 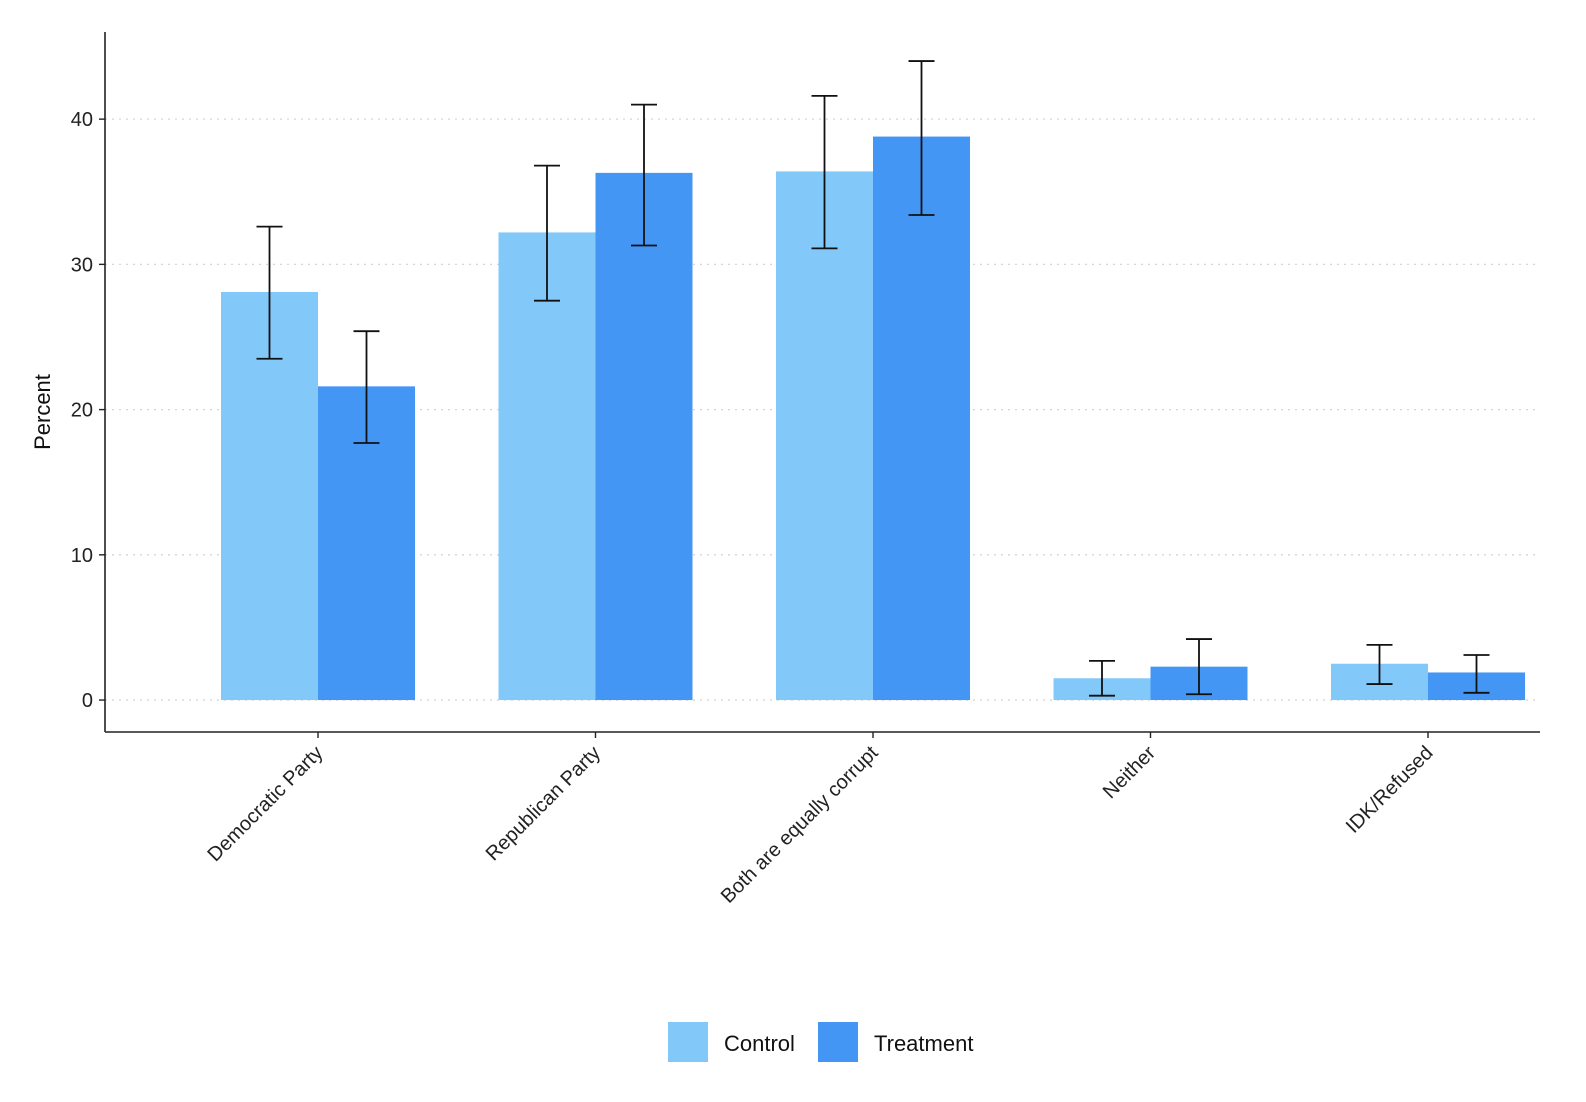 What do you see at coordinates (800, 825) in the screenshot?
I see `x-tick-label: Both are equally corrupt` at bounding box center [800, 825].